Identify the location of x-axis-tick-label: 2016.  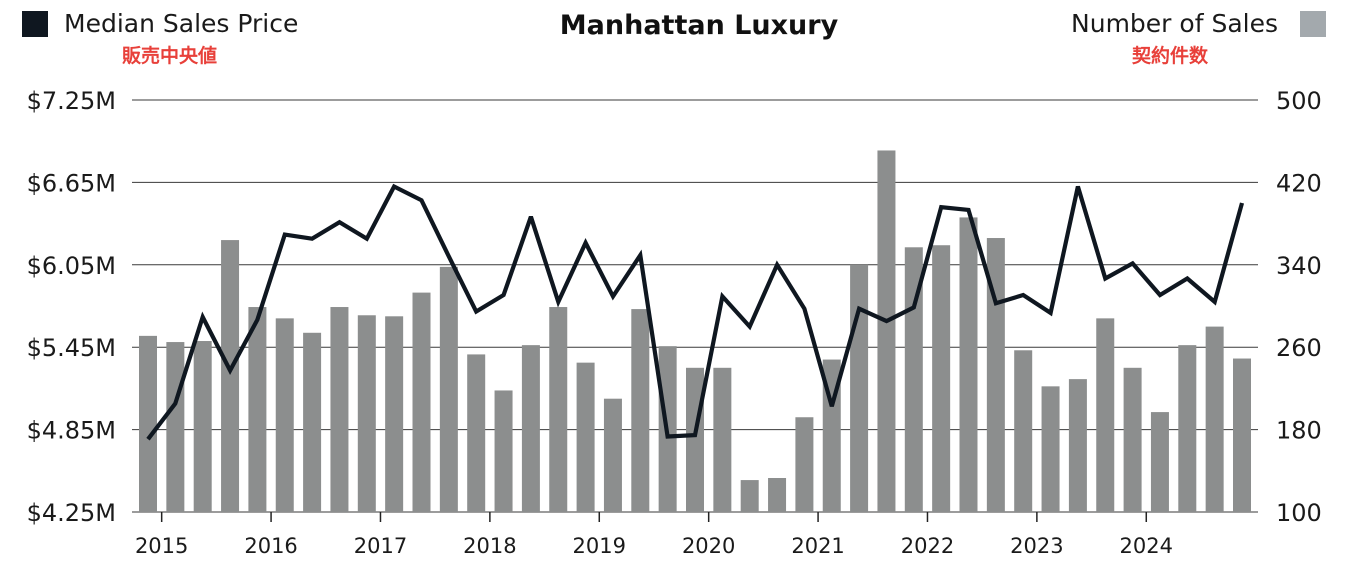
(270, 546).